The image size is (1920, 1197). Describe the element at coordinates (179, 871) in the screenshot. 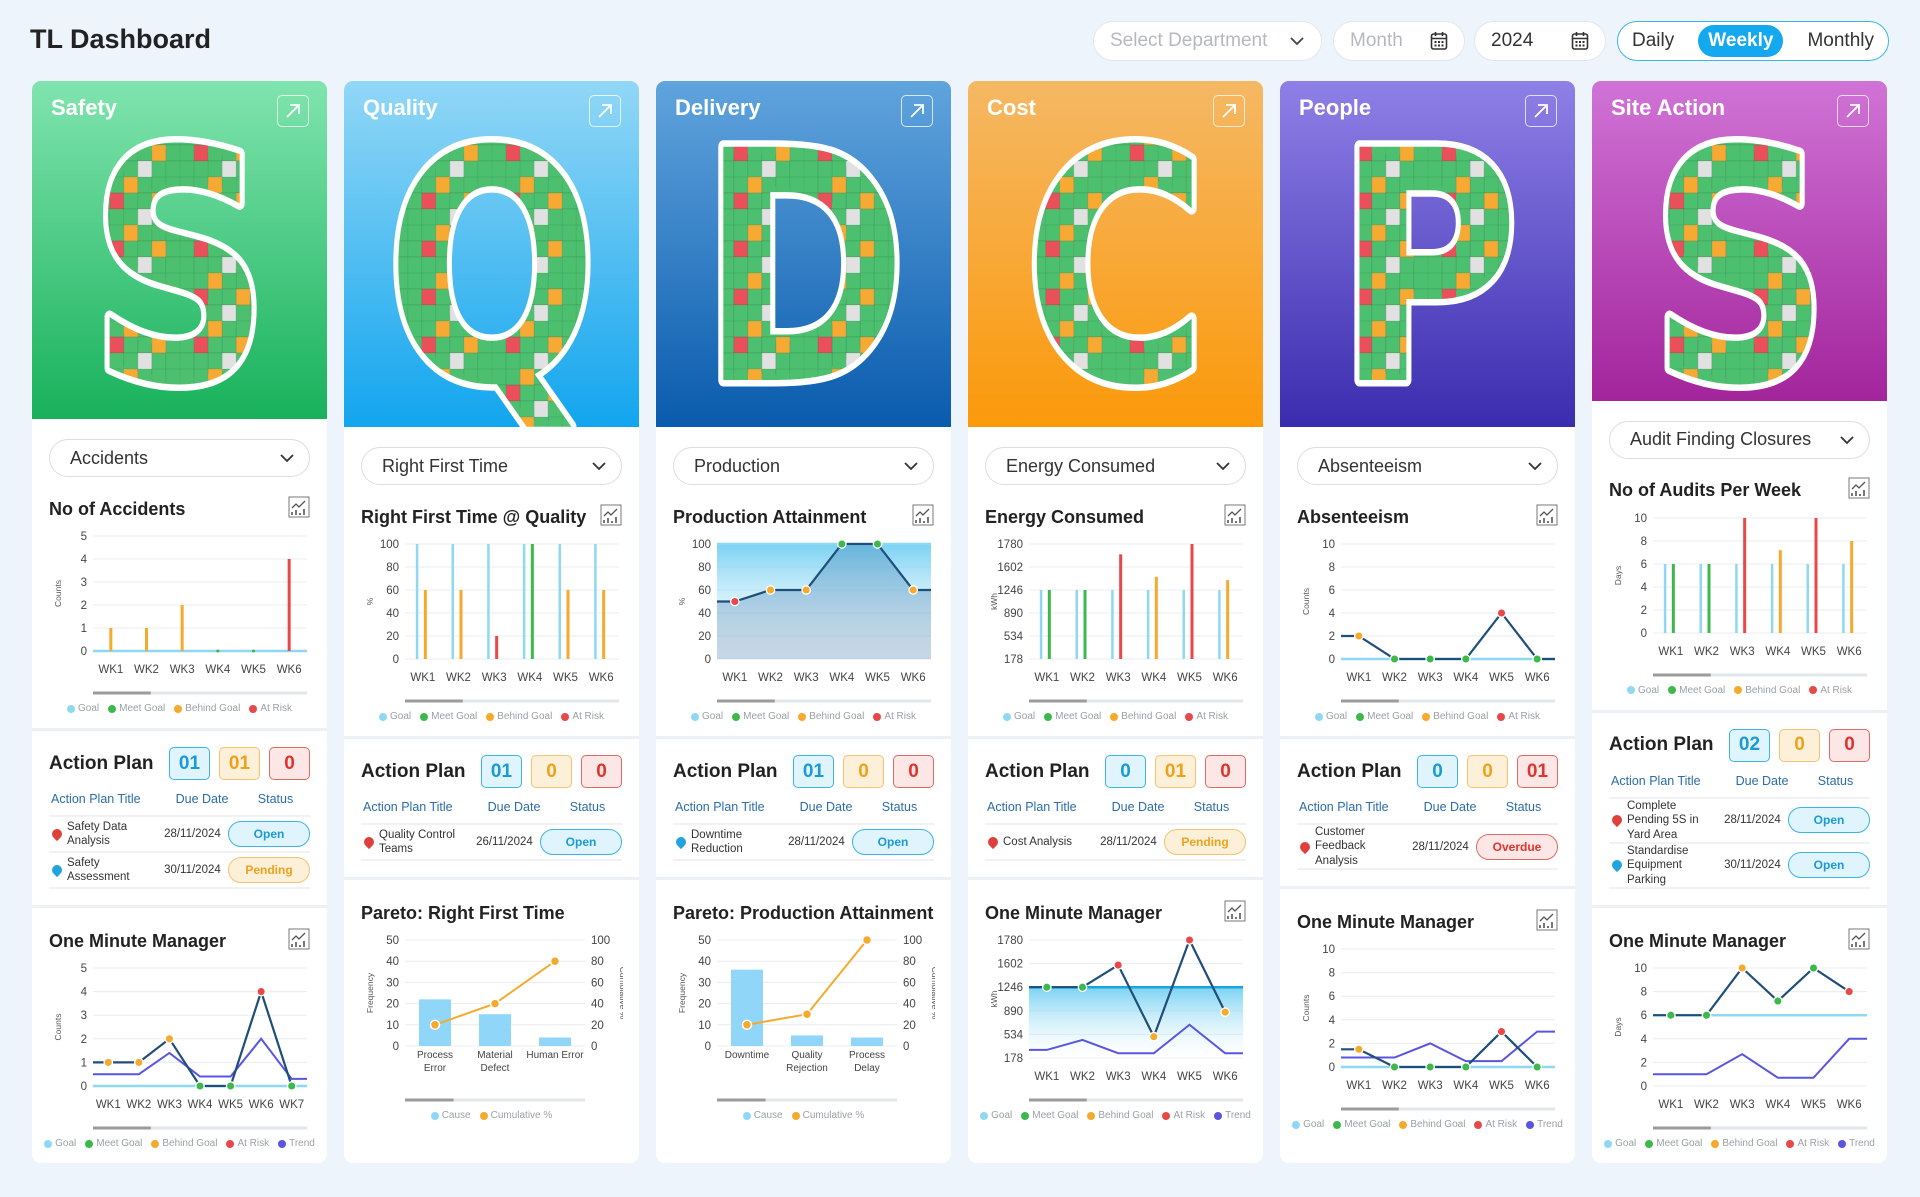

I see `action-plan-row: Safety Assessment 30/11/2024 Pending` at that location.